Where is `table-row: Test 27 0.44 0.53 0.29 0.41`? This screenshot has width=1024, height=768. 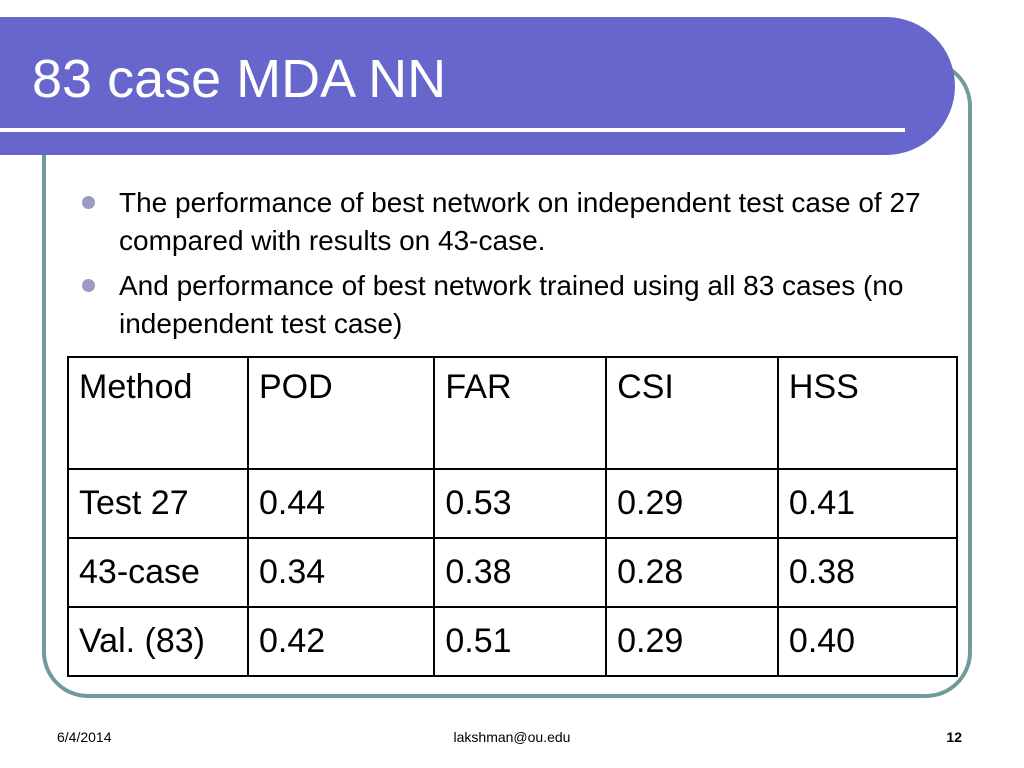
table-row: Test 27 0.44 0.53 0.29 0.41 is located at coordinates (513, 503).